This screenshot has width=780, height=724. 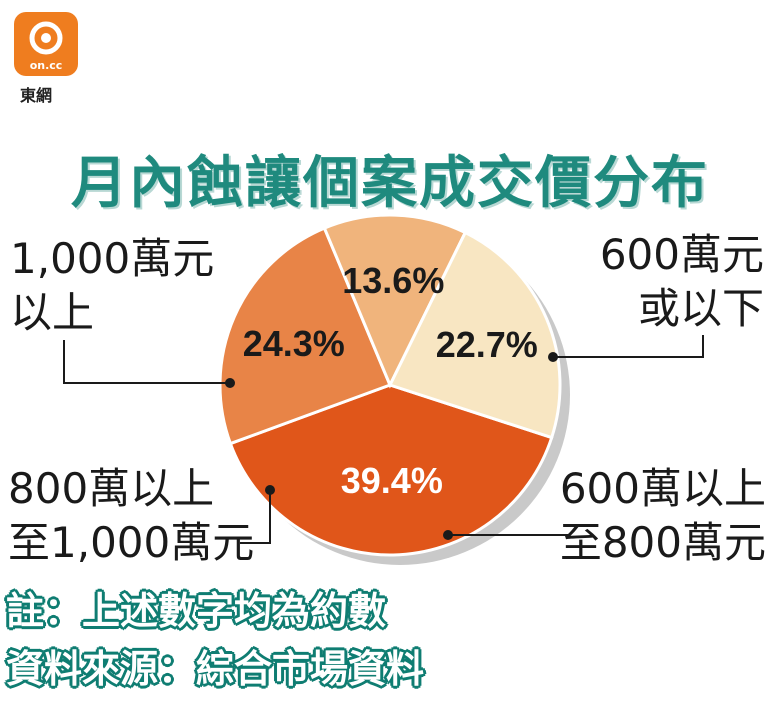 What do you see at coordinates (681, 254) in the screenshot?
I see `label-600-or-below-line1: 600萬元` at bounding box center [681, 254].